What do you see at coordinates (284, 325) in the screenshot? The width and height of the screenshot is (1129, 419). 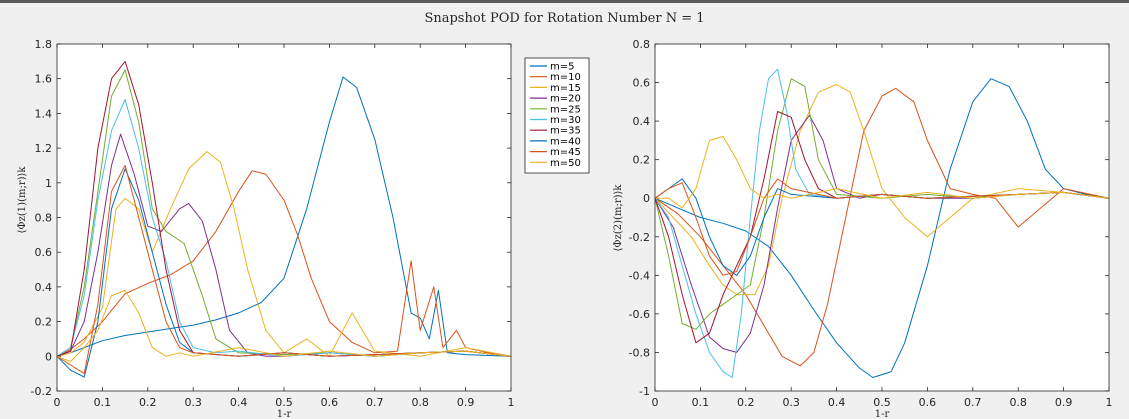 I see `left-series-line-m=50` at bounding box center [284, 325].